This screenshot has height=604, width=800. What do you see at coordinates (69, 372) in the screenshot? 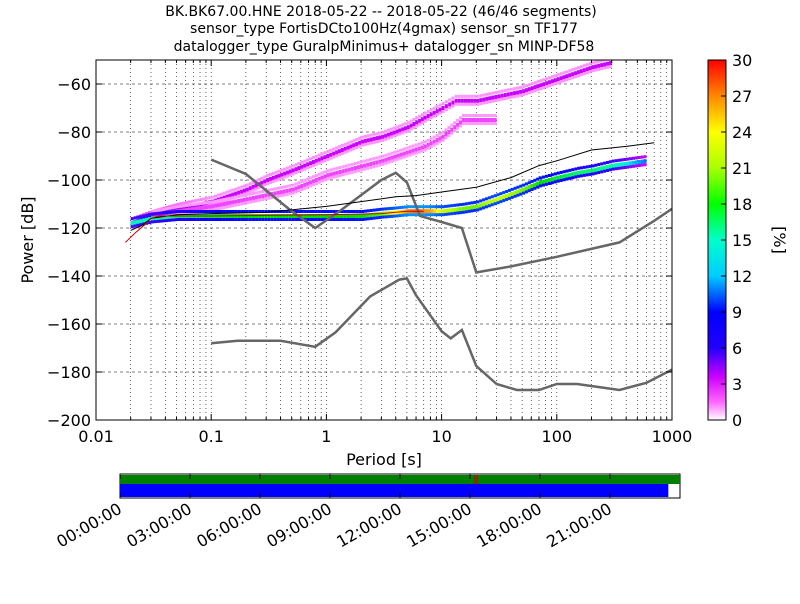
I see `y-tick-label: −180` at bounding box center [69, 372].